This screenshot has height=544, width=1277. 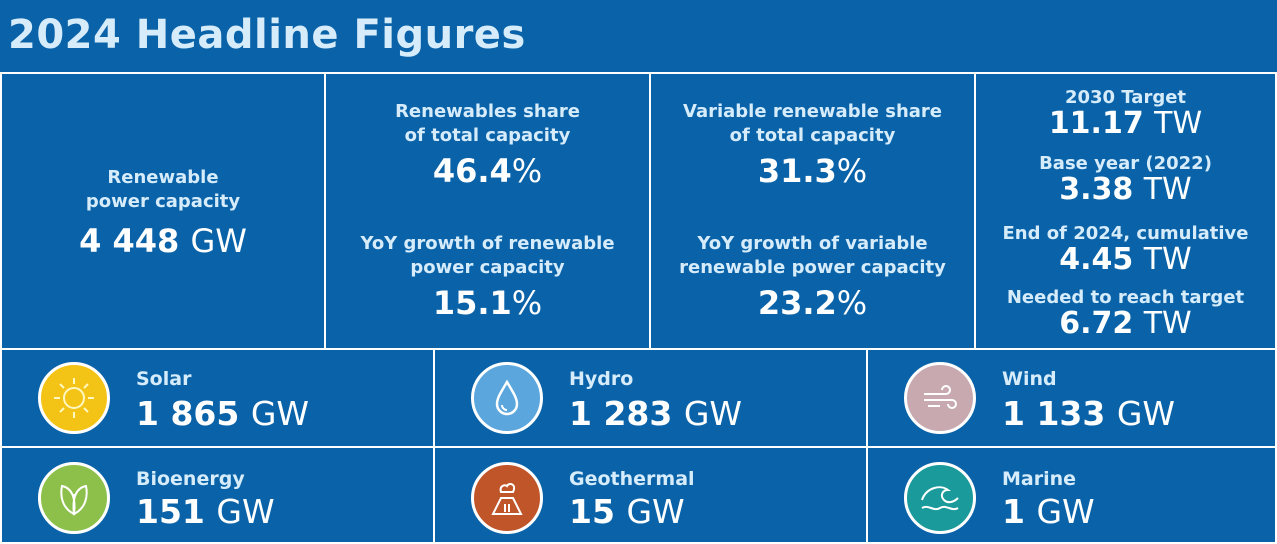 I want to click on variable-label-line2: of total capacity, so click(x=812, y=135).